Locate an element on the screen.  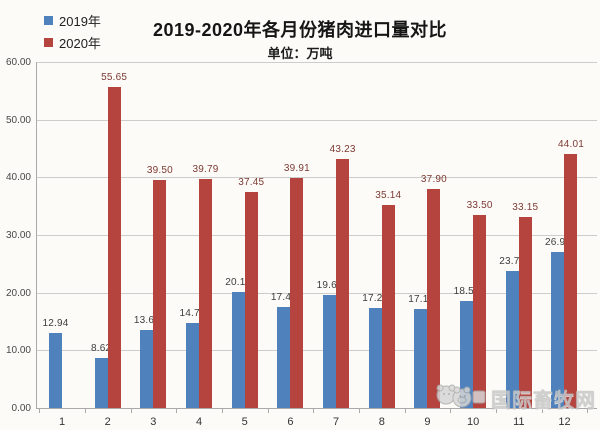
x-axis-category-label: 9 is located at coordinates (427, 422).